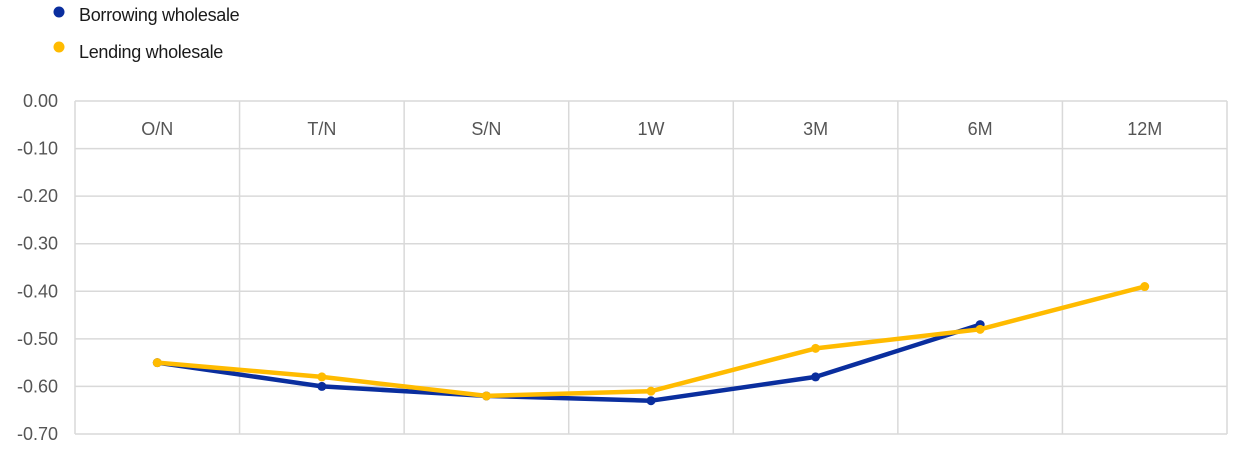 The height and width of the screenshot is (449, 1240). I want to click on x-tick-label: 12M, so click(1144, 129).